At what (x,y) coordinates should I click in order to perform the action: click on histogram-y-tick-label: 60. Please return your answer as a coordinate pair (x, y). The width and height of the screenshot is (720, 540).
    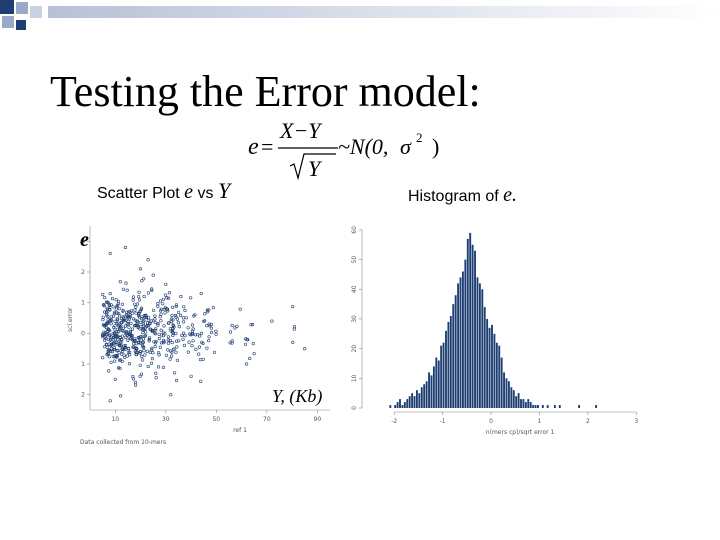
    Looking at the image, I should click on (354, 230).